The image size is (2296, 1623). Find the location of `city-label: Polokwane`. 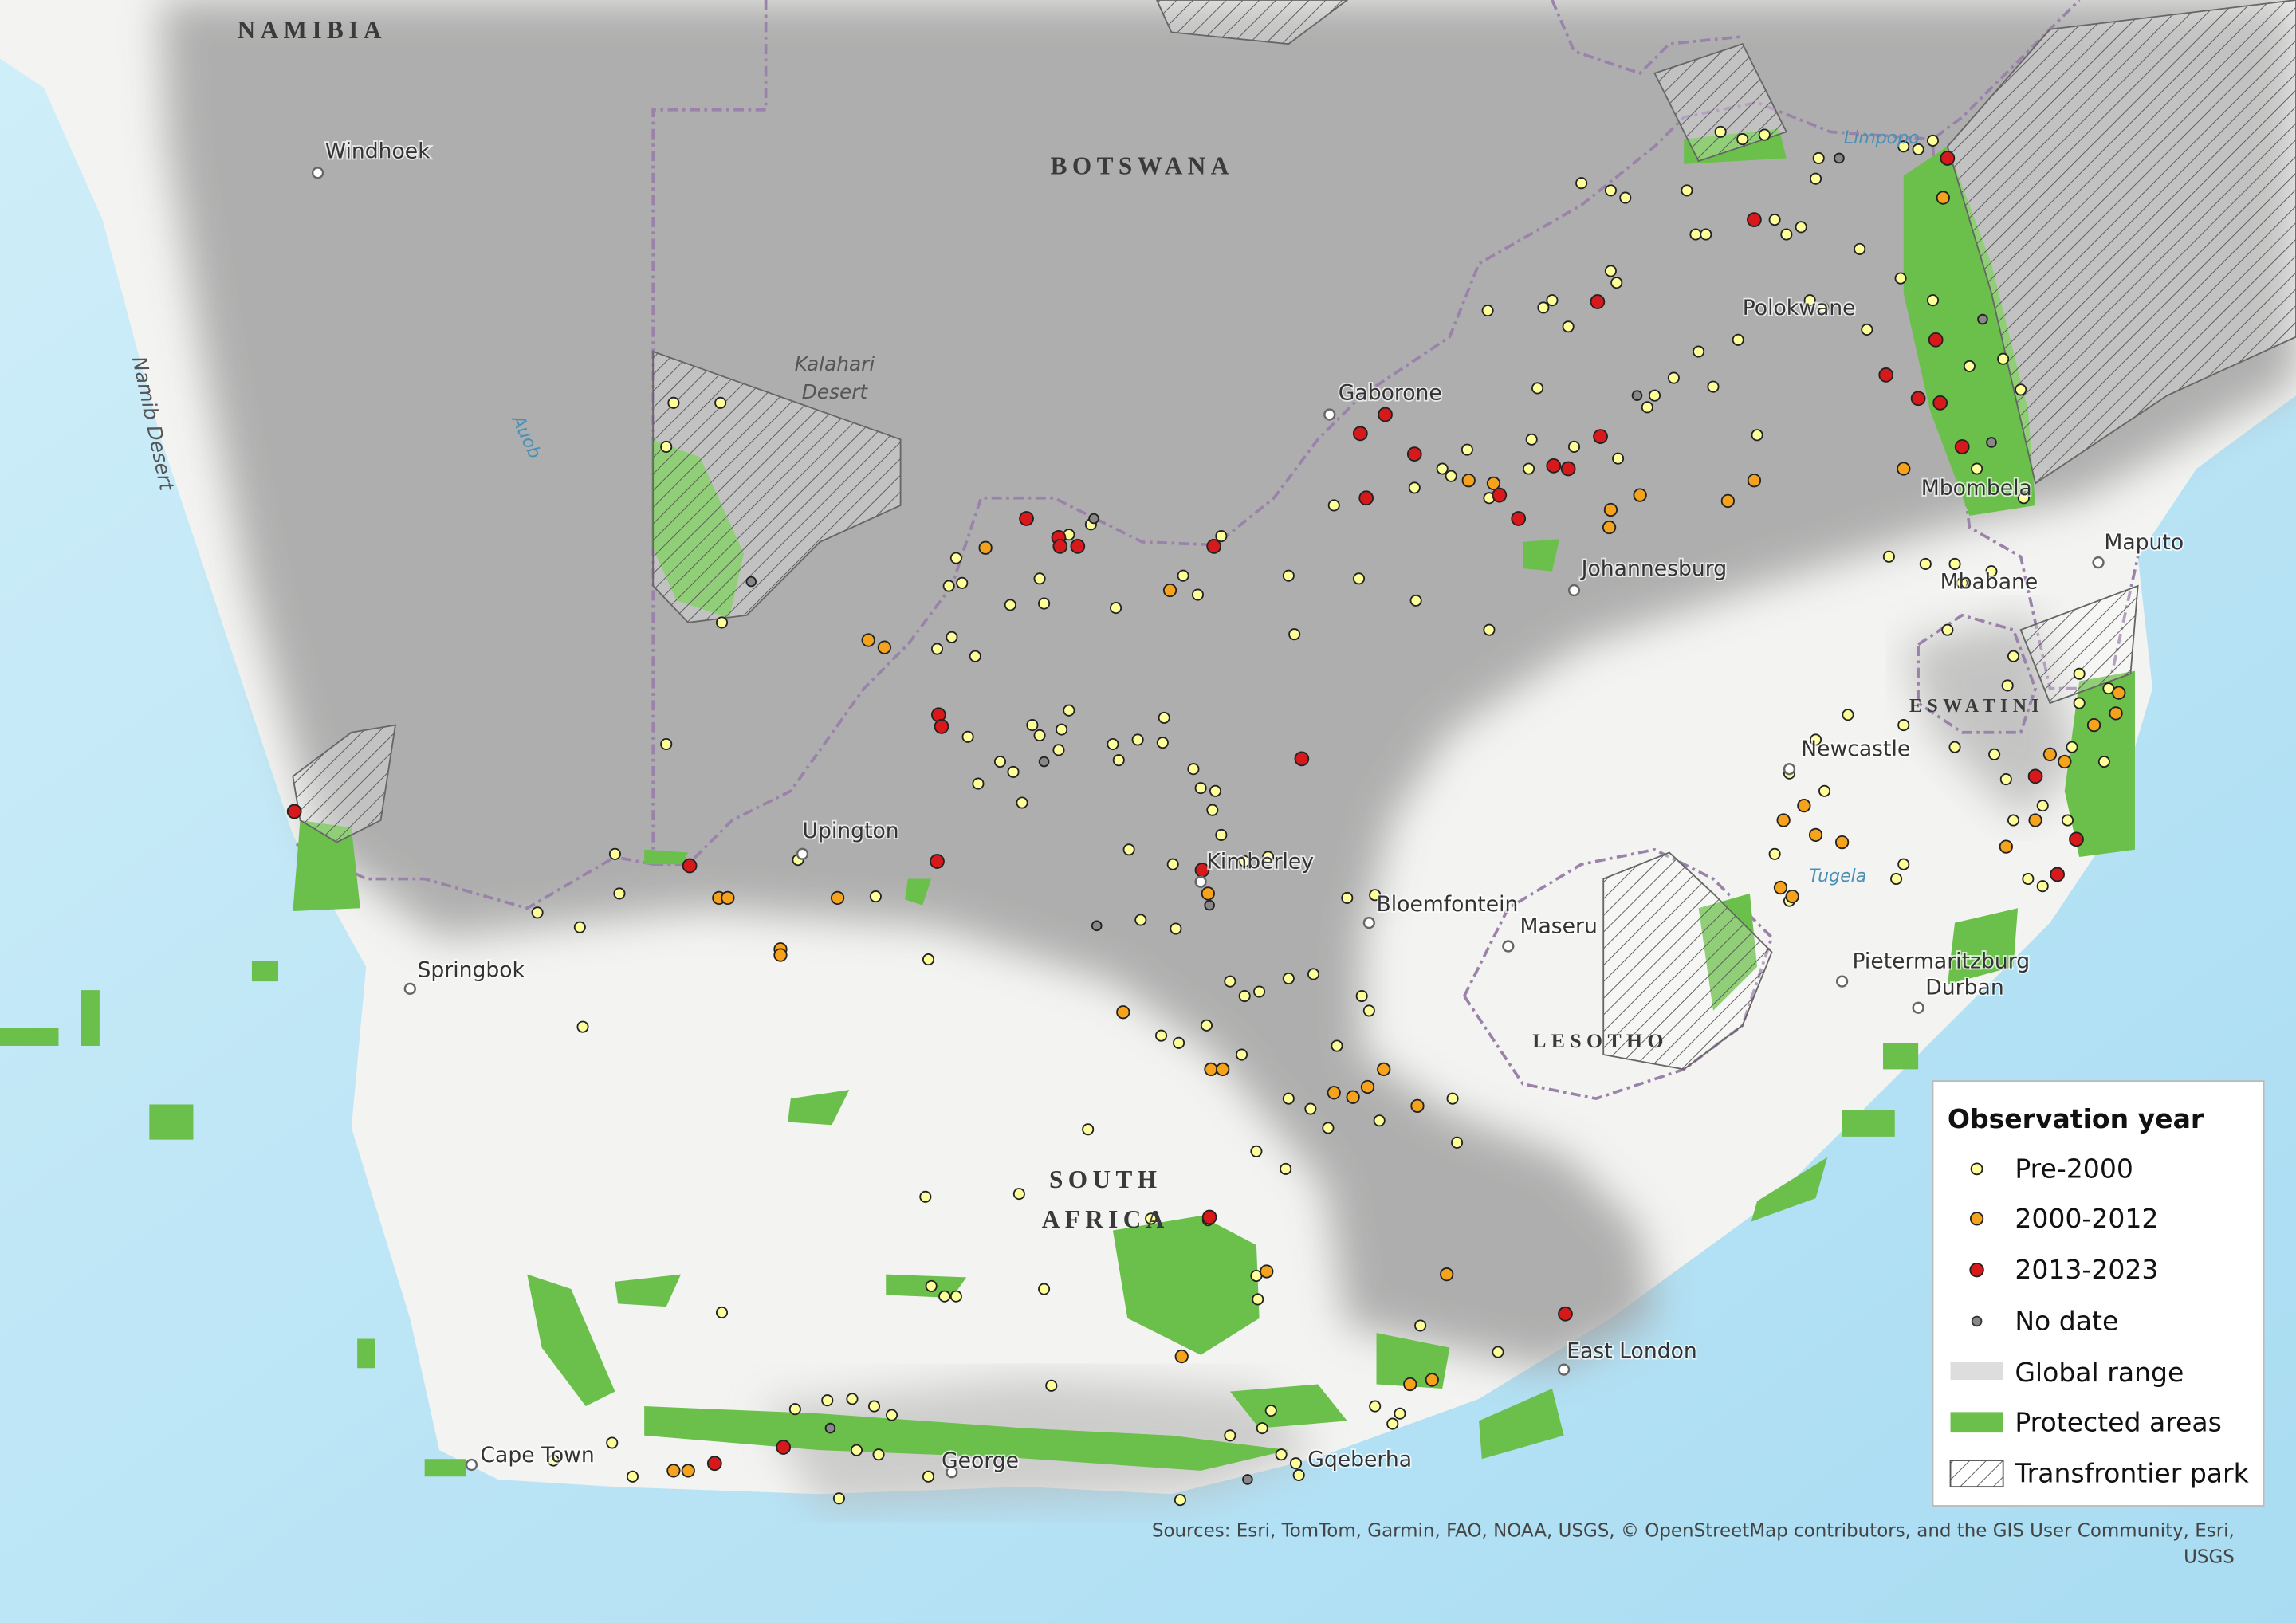

city-label: Polokwane is located at coordinates (1800, 308).